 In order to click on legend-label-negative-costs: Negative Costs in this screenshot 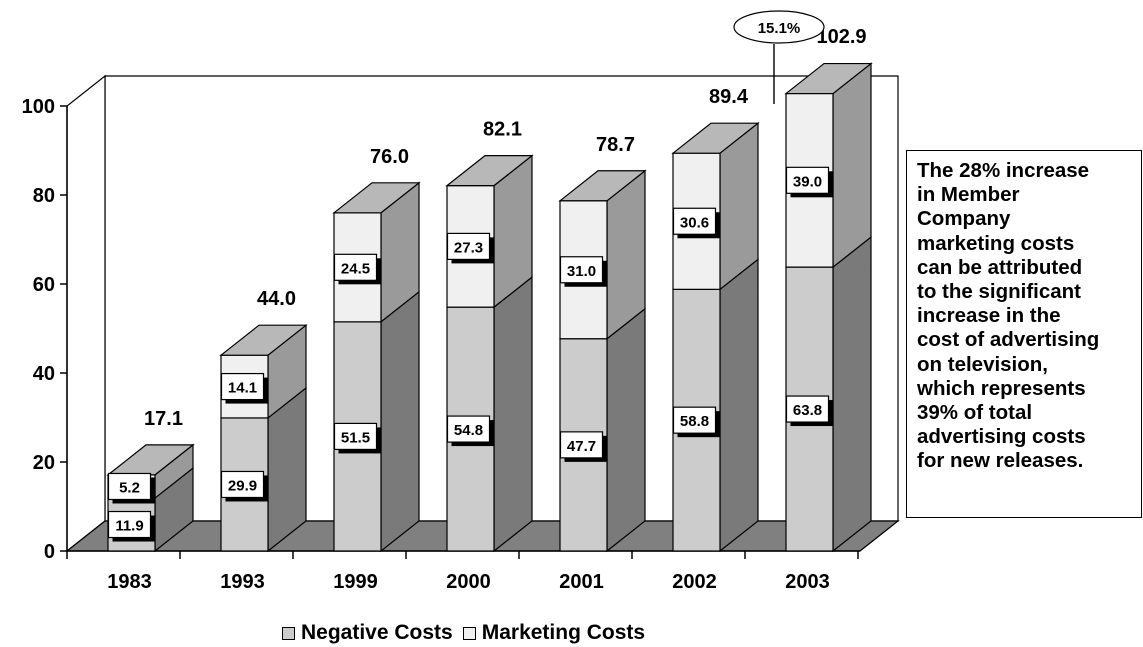, I will do `click(377, 632)`.